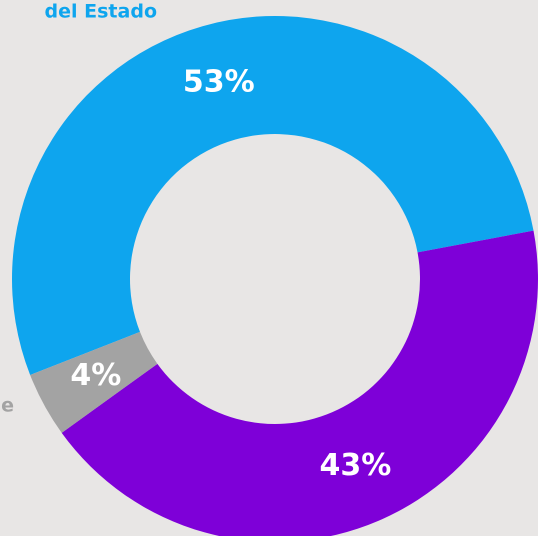  Describe the element at coordinates (219, 81) in the screenshot. I see `value-label: 53%` at that location.